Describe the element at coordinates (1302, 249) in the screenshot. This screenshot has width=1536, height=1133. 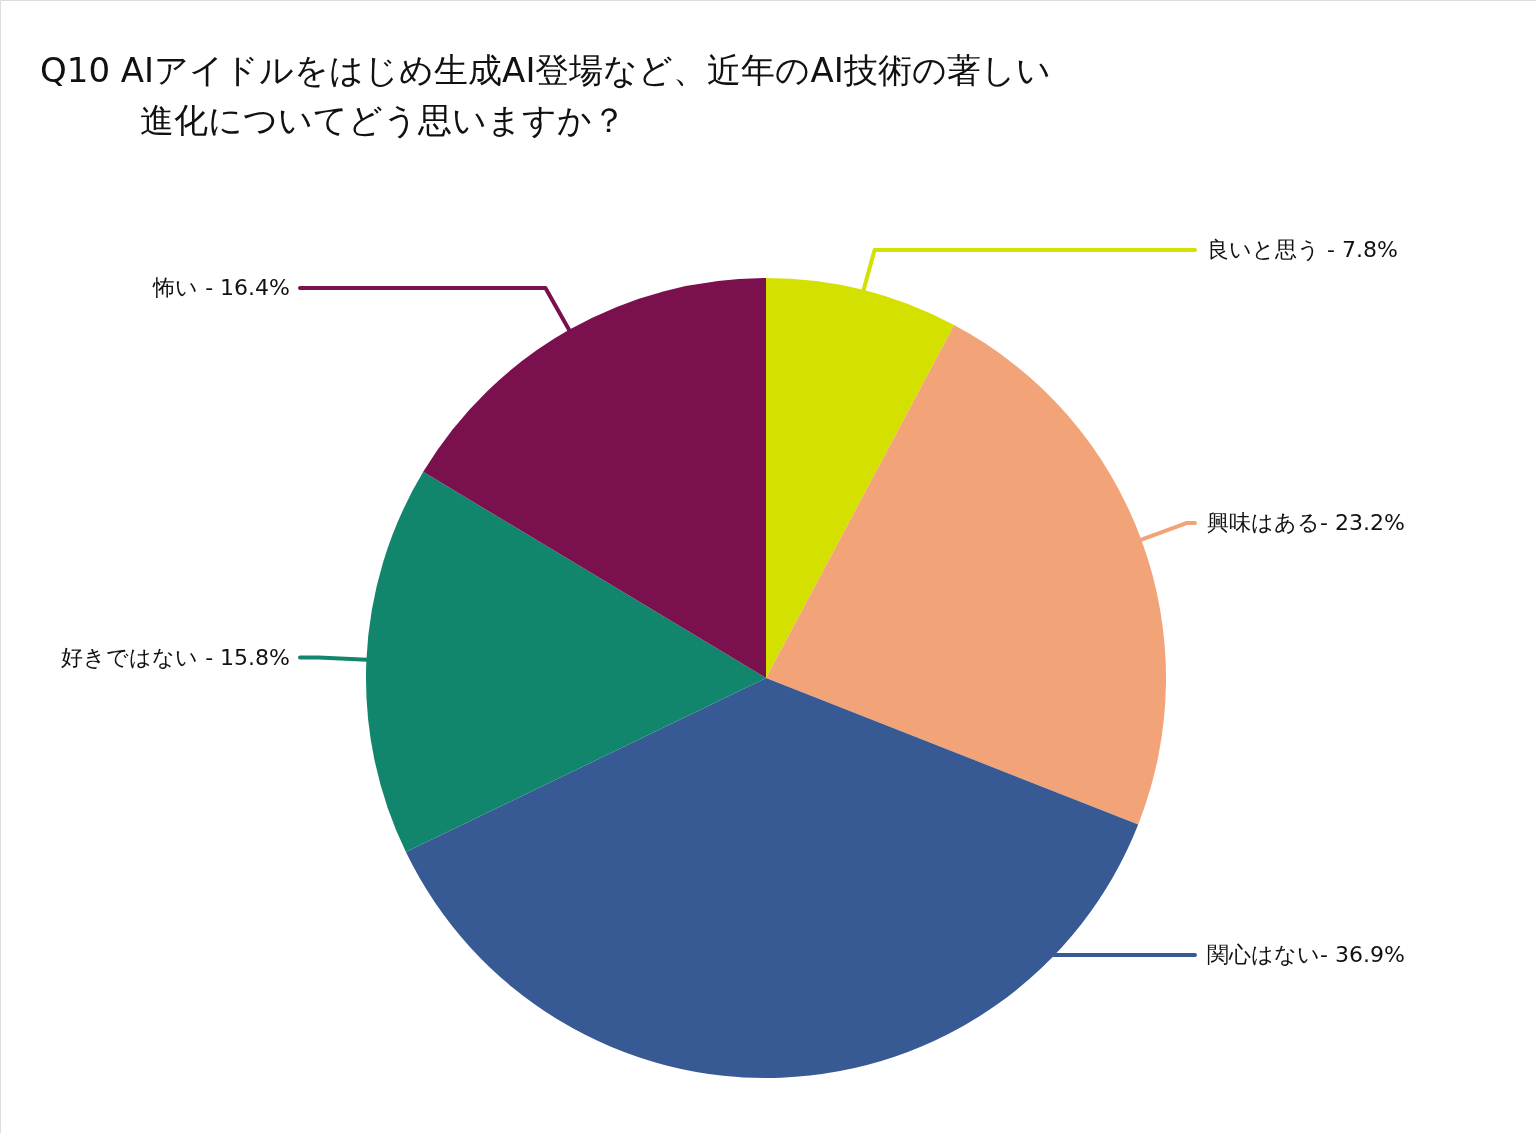
I see `slice-label: 良いと思う - 7.8%` at that location.